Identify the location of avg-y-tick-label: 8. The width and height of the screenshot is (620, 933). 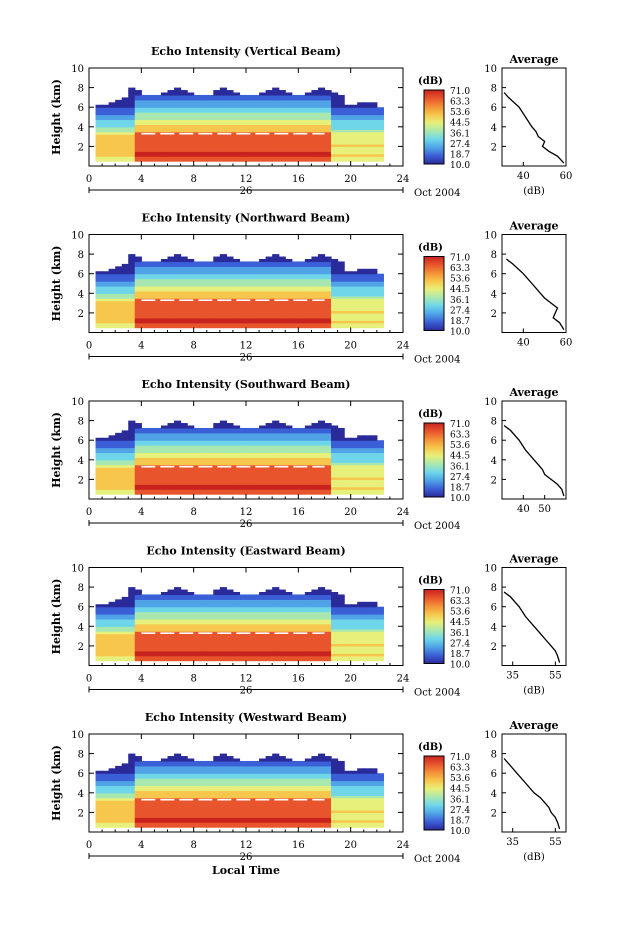
(494, 89).